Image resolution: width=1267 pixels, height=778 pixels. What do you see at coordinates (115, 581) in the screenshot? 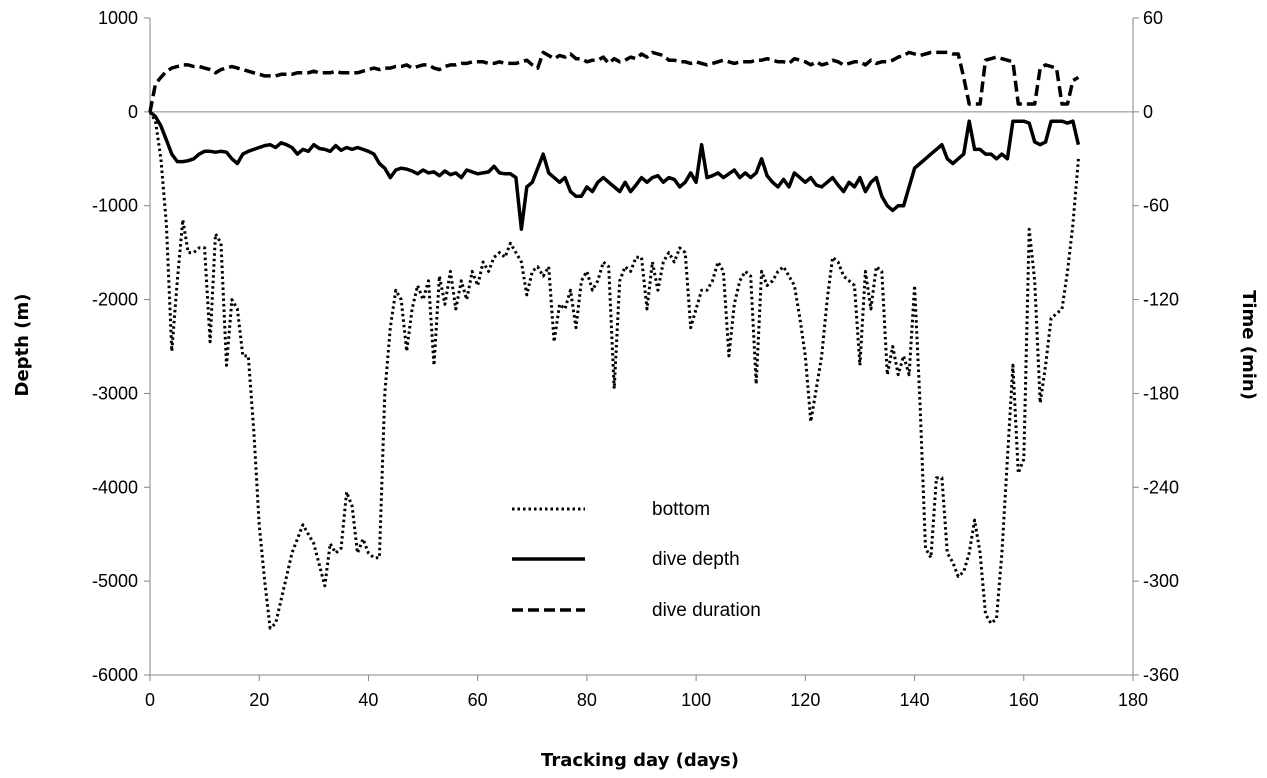
I see `y-tick-label: -5000` at bounding box center [115, 581].